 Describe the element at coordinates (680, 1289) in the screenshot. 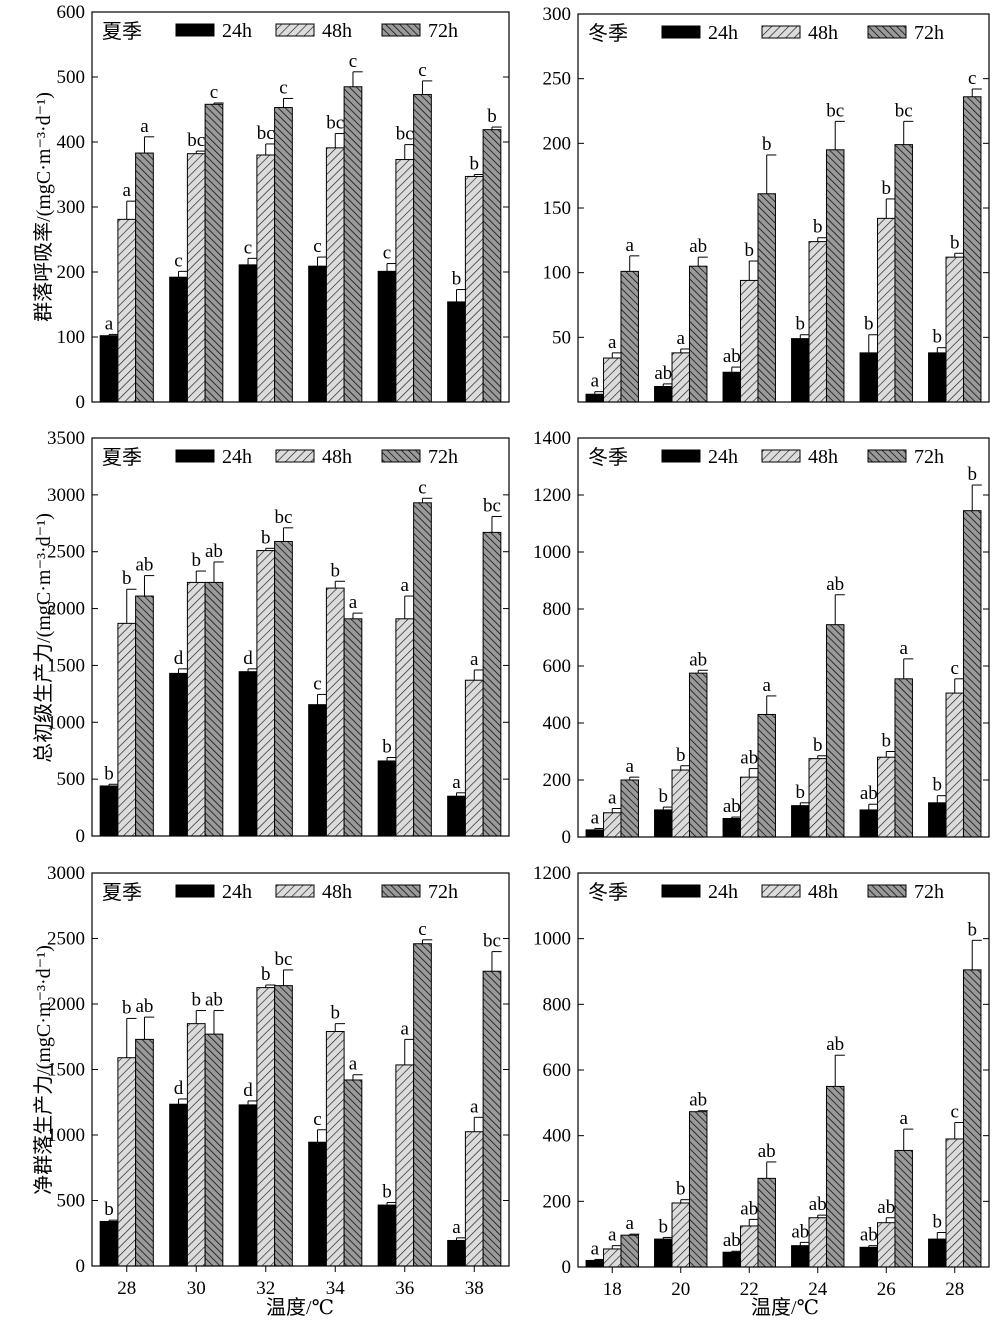

I see `x-tick-label: 20` at that location.